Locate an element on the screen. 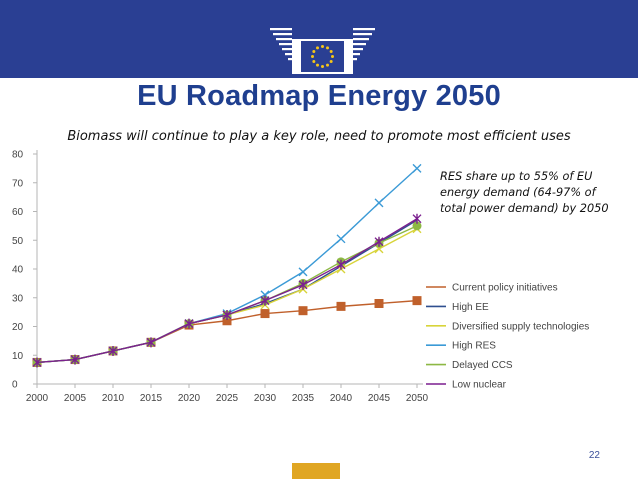 This screenshot has height=479, width=638. y-tick-label: 10 is located at coordinates (18, 356).